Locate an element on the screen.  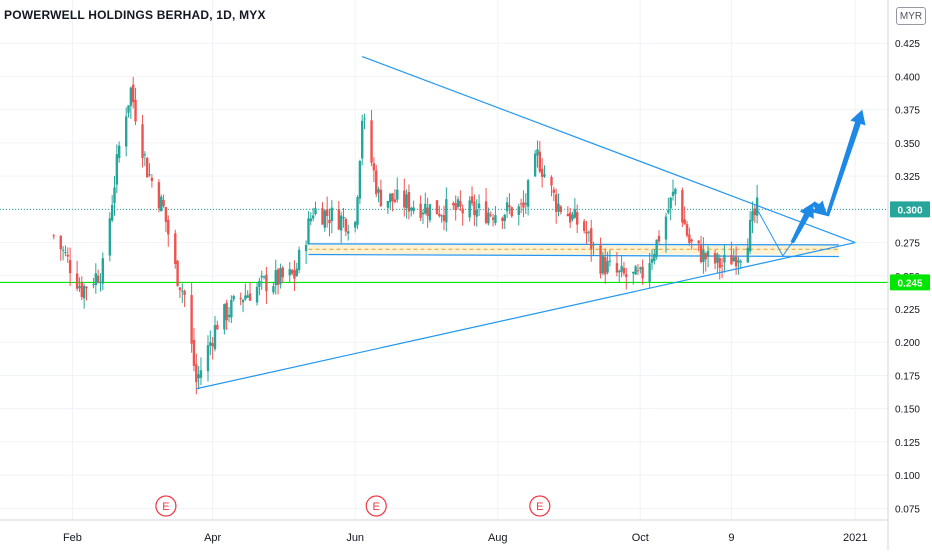
currency-button: MYR is located at coordinates (911, 16).